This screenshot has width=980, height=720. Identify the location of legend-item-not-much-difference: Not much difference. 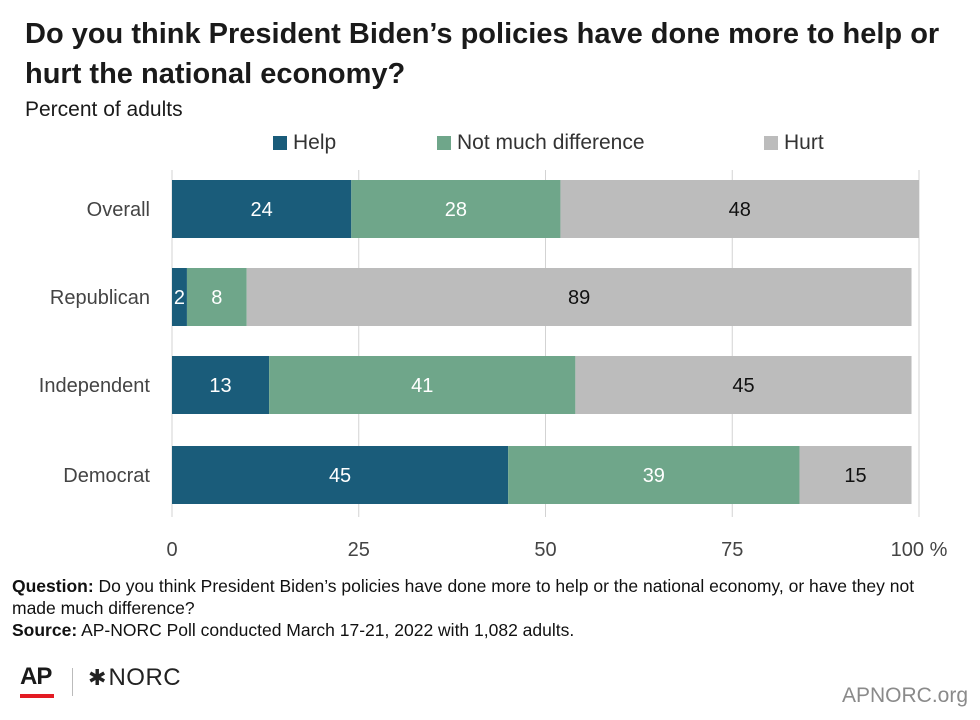
(541, 143).